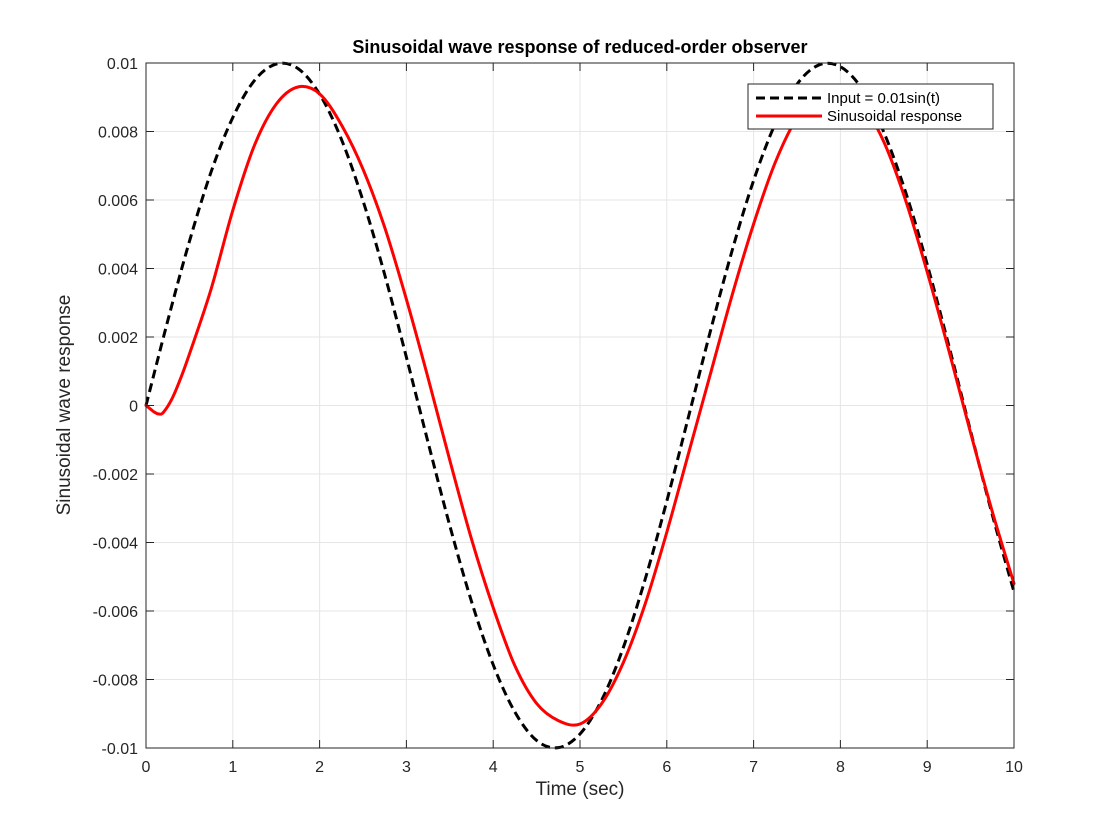  I want to click on y-tick-label: 0.004, so click(118, 270).